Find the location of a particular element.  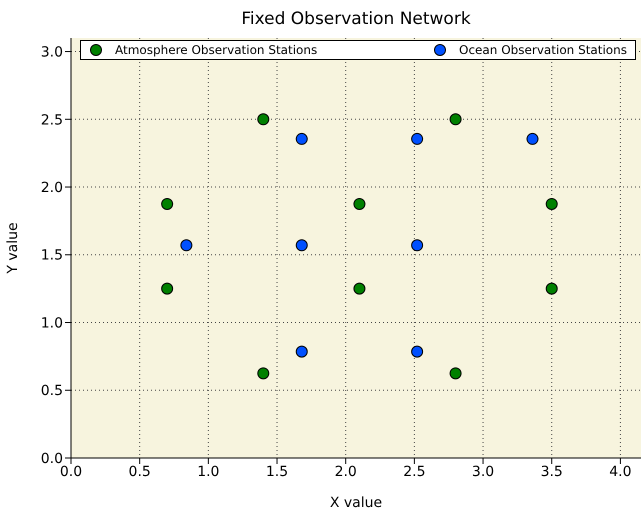

chart-title: Fixed Observation Network is located at coordinates (356, 19).